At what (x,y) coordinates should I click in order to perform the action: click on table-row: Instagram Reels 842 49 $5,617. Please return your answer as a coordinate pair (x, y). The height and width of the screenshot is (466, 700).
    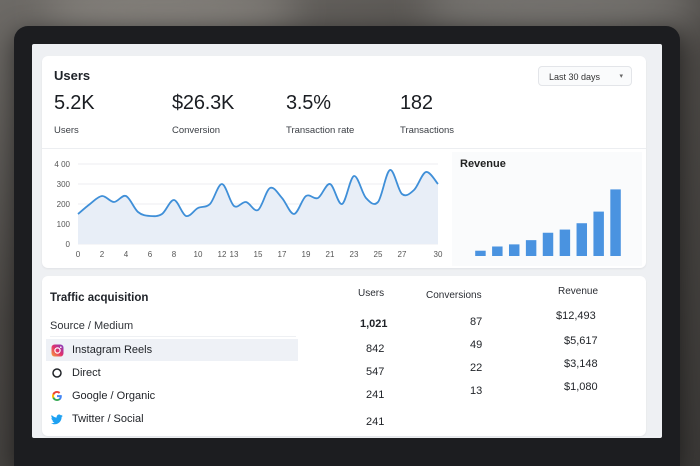
    Looking at the image, I should click on (344, 348).